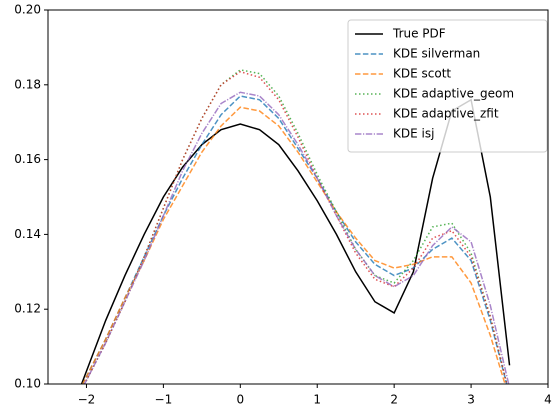 This screenshot has height=418, width=560. What do you see at coordinates (164, 400) in the screenshot?
I see `x-tick-label: −1` at bounding box center [164, 400].